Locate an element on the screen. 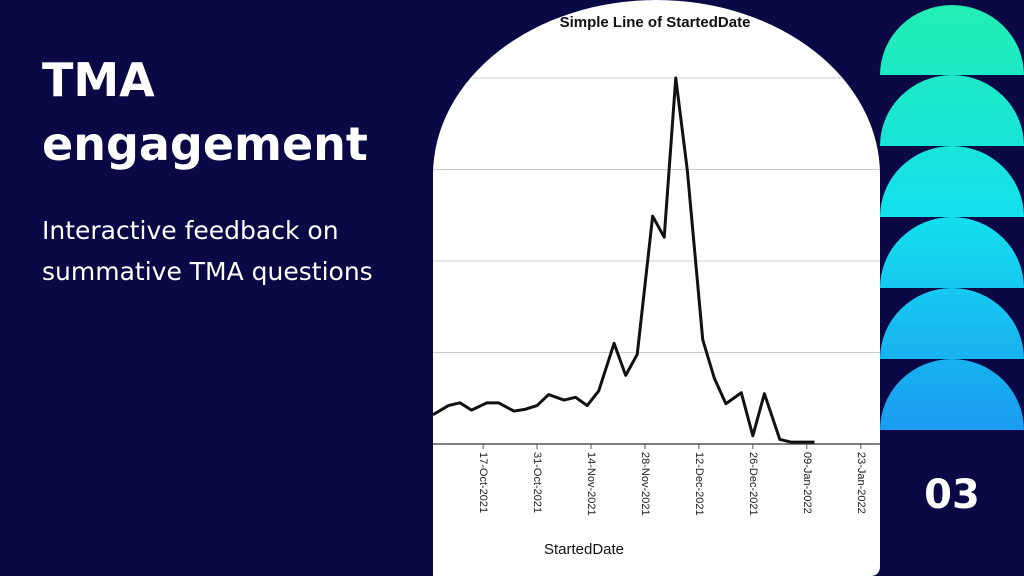  x-tick-label: 17-Oct-2021 is located at coordinates (483, 482).